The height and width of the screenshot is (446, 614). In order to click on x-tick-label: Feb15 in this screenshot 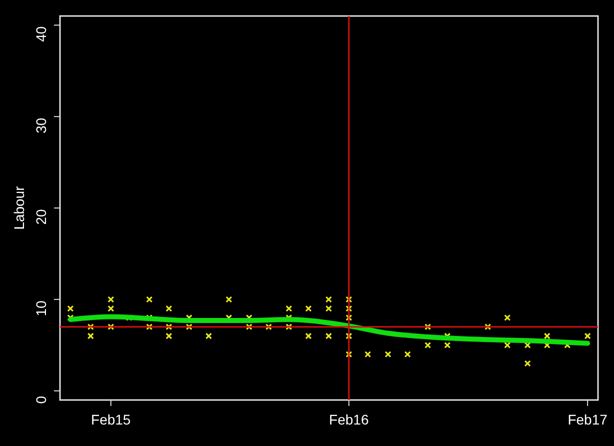, I will do `click(111, 419)`.